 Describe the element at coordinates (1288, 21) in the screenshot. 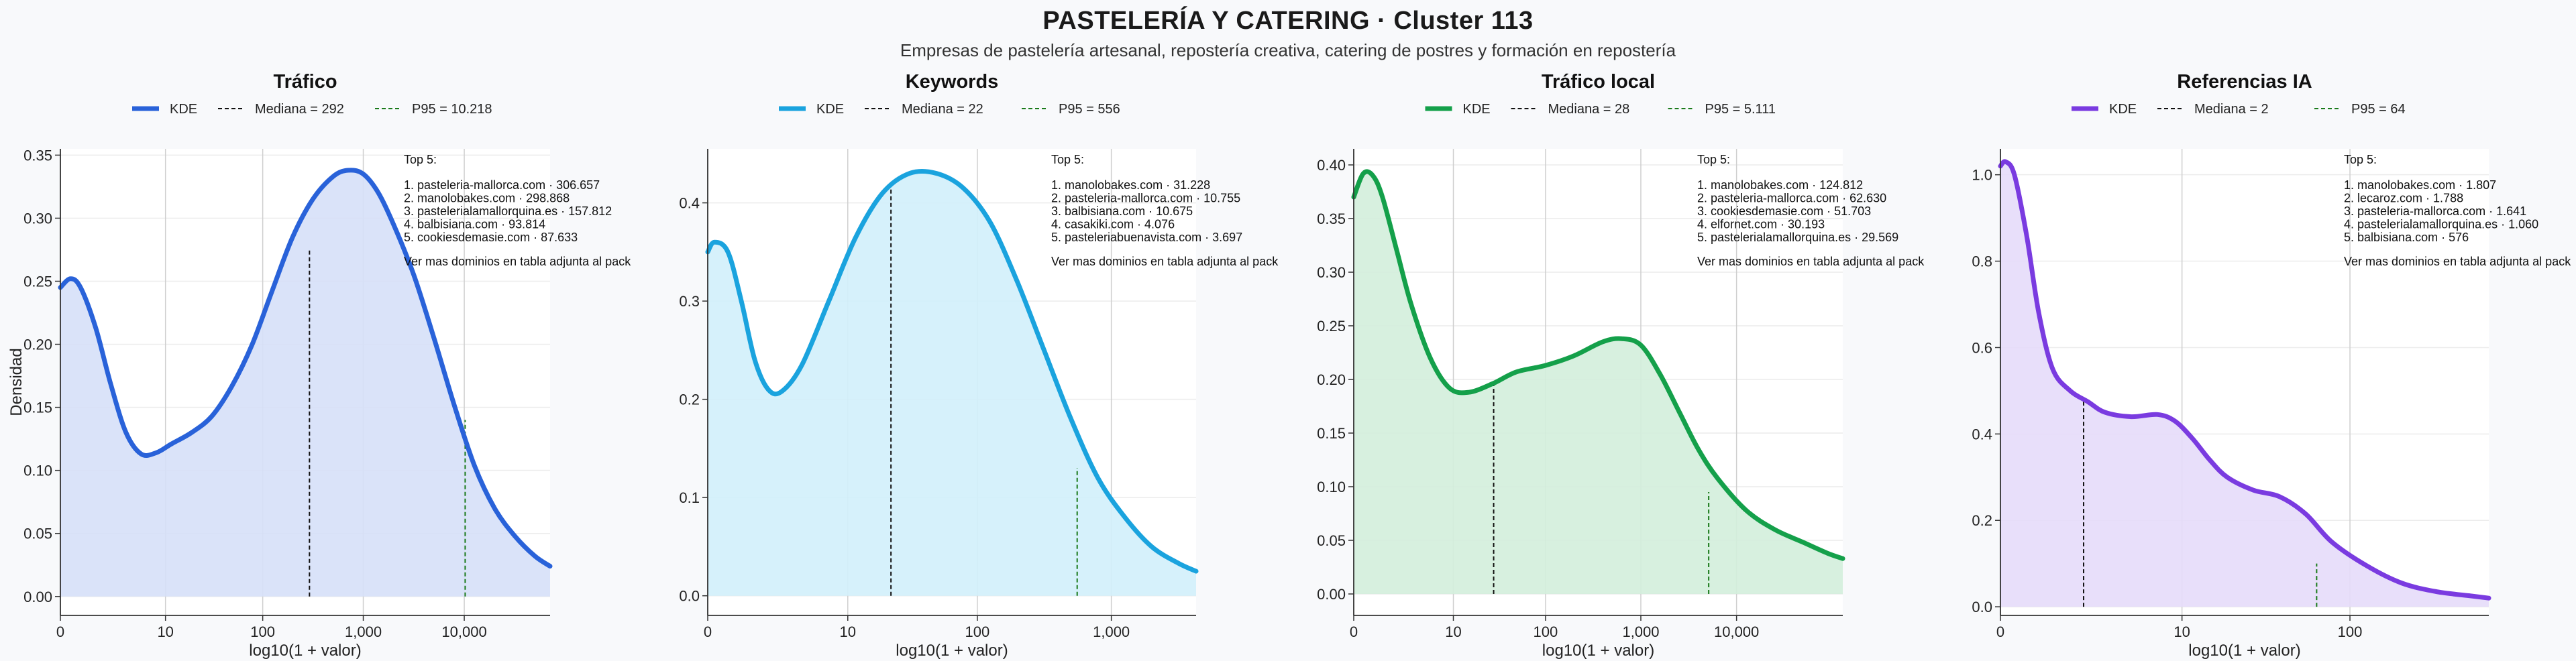

I see `page-title: PASTELERÍA Y CATERING · Cluster 113` at that location.